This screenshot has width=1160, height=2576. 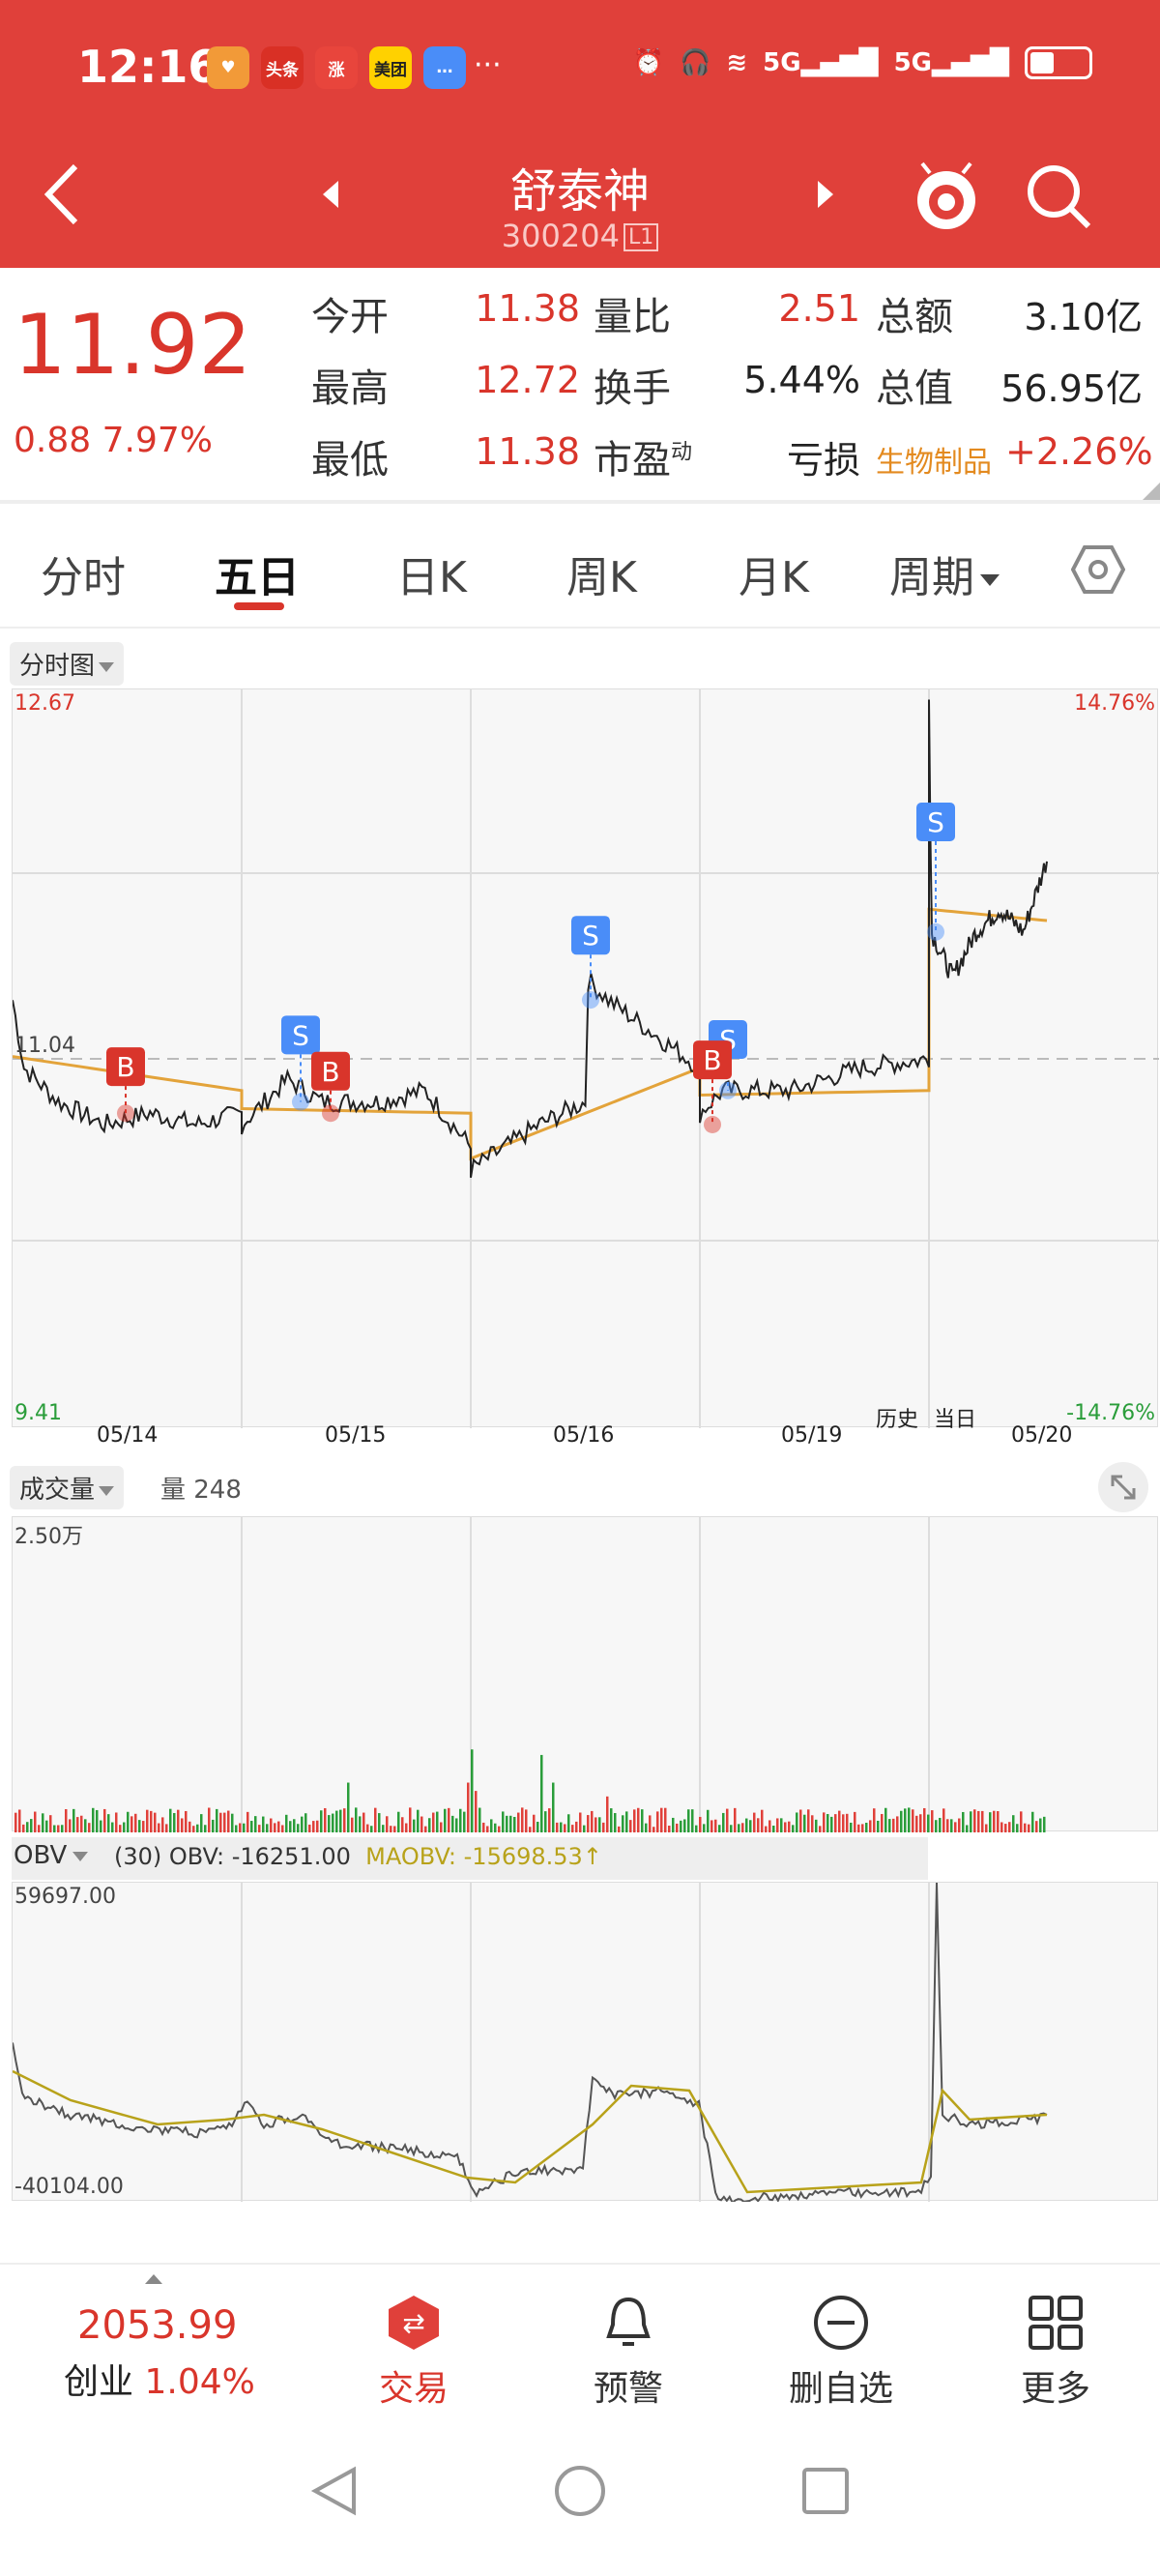 What do you see at coordinates (826, 2493) in the screenshot?
I see `system-recents-icon` at bounding box center [826, 2493].